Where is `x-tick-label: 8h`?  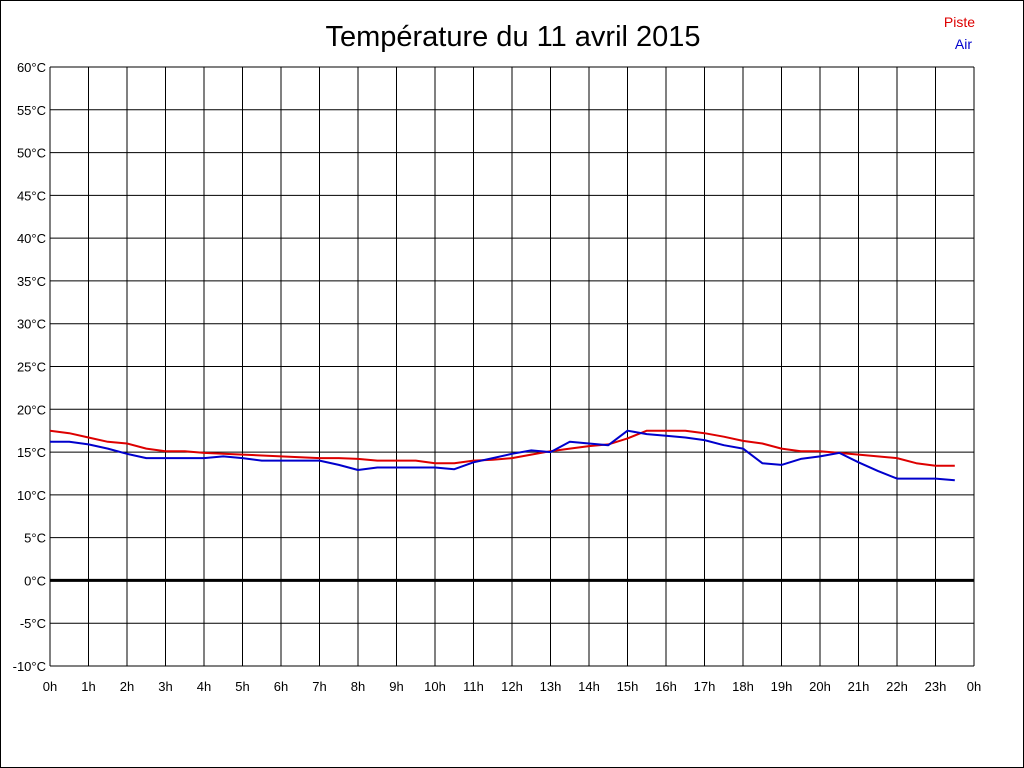 x-tick-label: 8h is located at coordinates (358, 686).